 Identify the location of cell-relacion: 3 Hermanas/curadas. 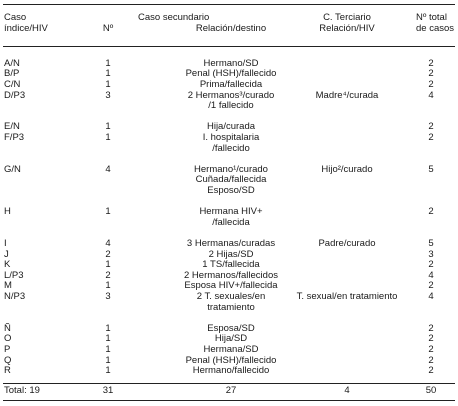
(231, 244).